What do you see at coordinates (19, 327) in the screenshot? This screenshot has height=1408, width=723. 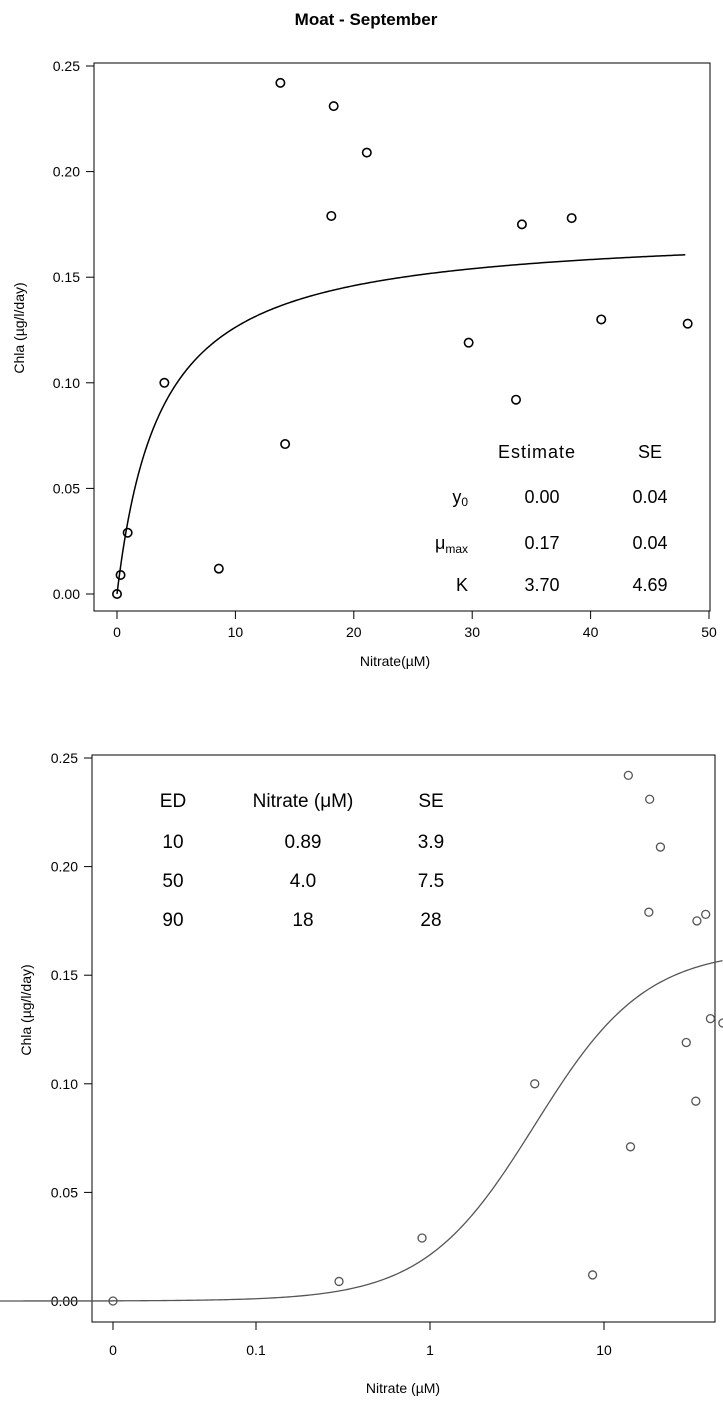 I see `top-y-axis-label: Chla (µg/l/day)` at bounding box center [19, 327].